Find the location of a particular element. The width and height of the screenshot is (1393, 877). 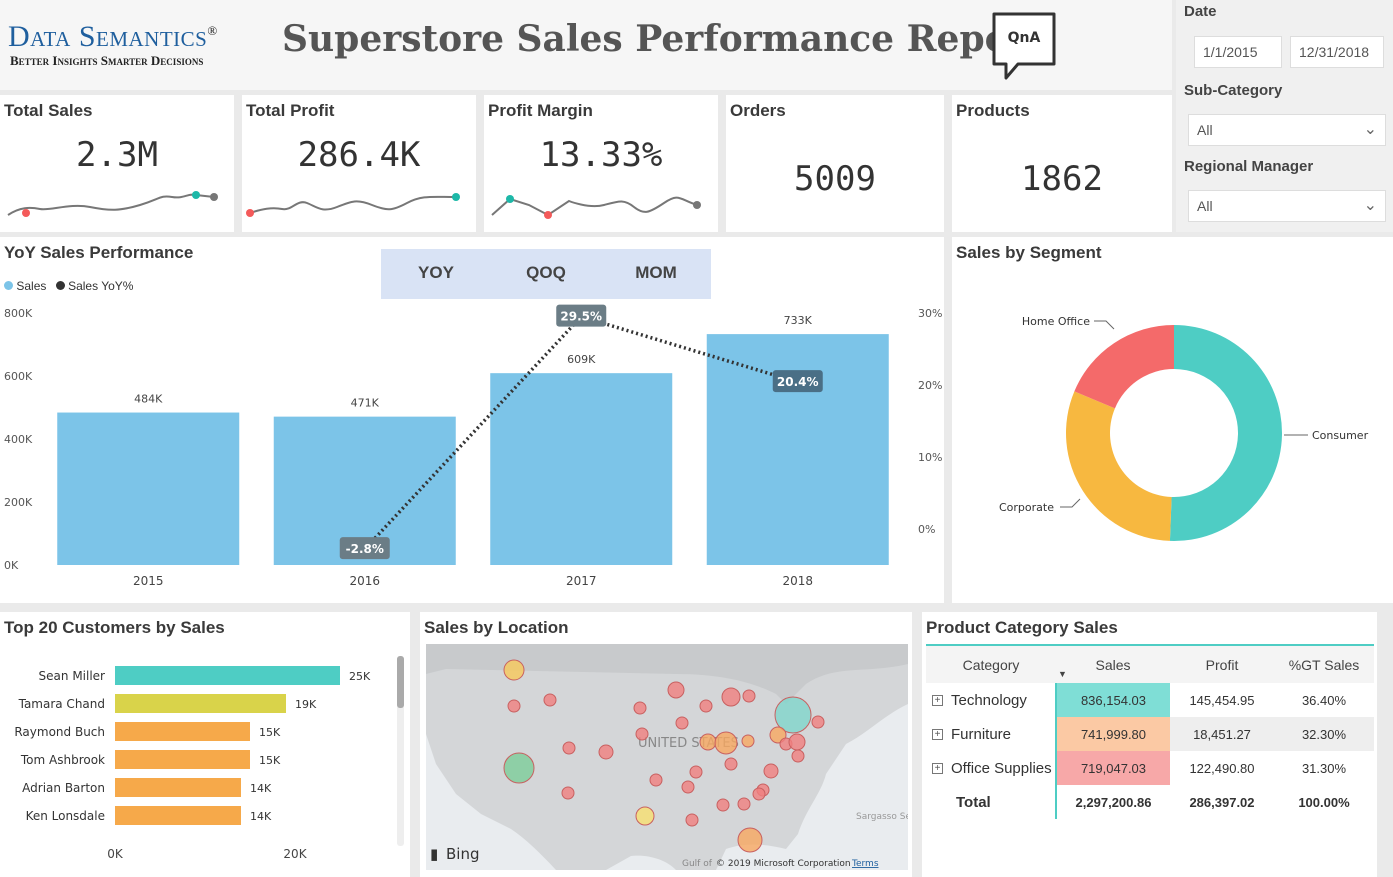

kpi-value: 286.4K is located at coordinates (359, 155).